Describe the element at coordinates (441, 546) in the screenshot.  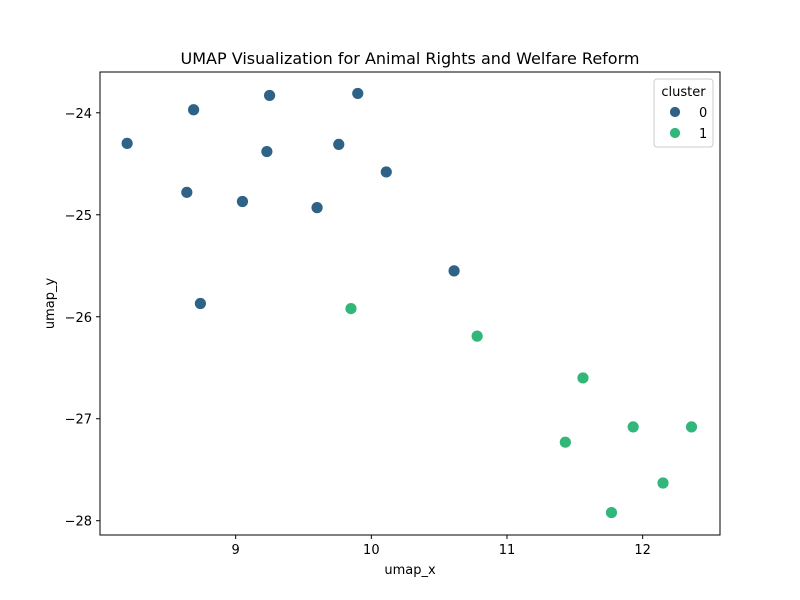
I see `x-axis-ticks: 9 10 11 12` at that location.